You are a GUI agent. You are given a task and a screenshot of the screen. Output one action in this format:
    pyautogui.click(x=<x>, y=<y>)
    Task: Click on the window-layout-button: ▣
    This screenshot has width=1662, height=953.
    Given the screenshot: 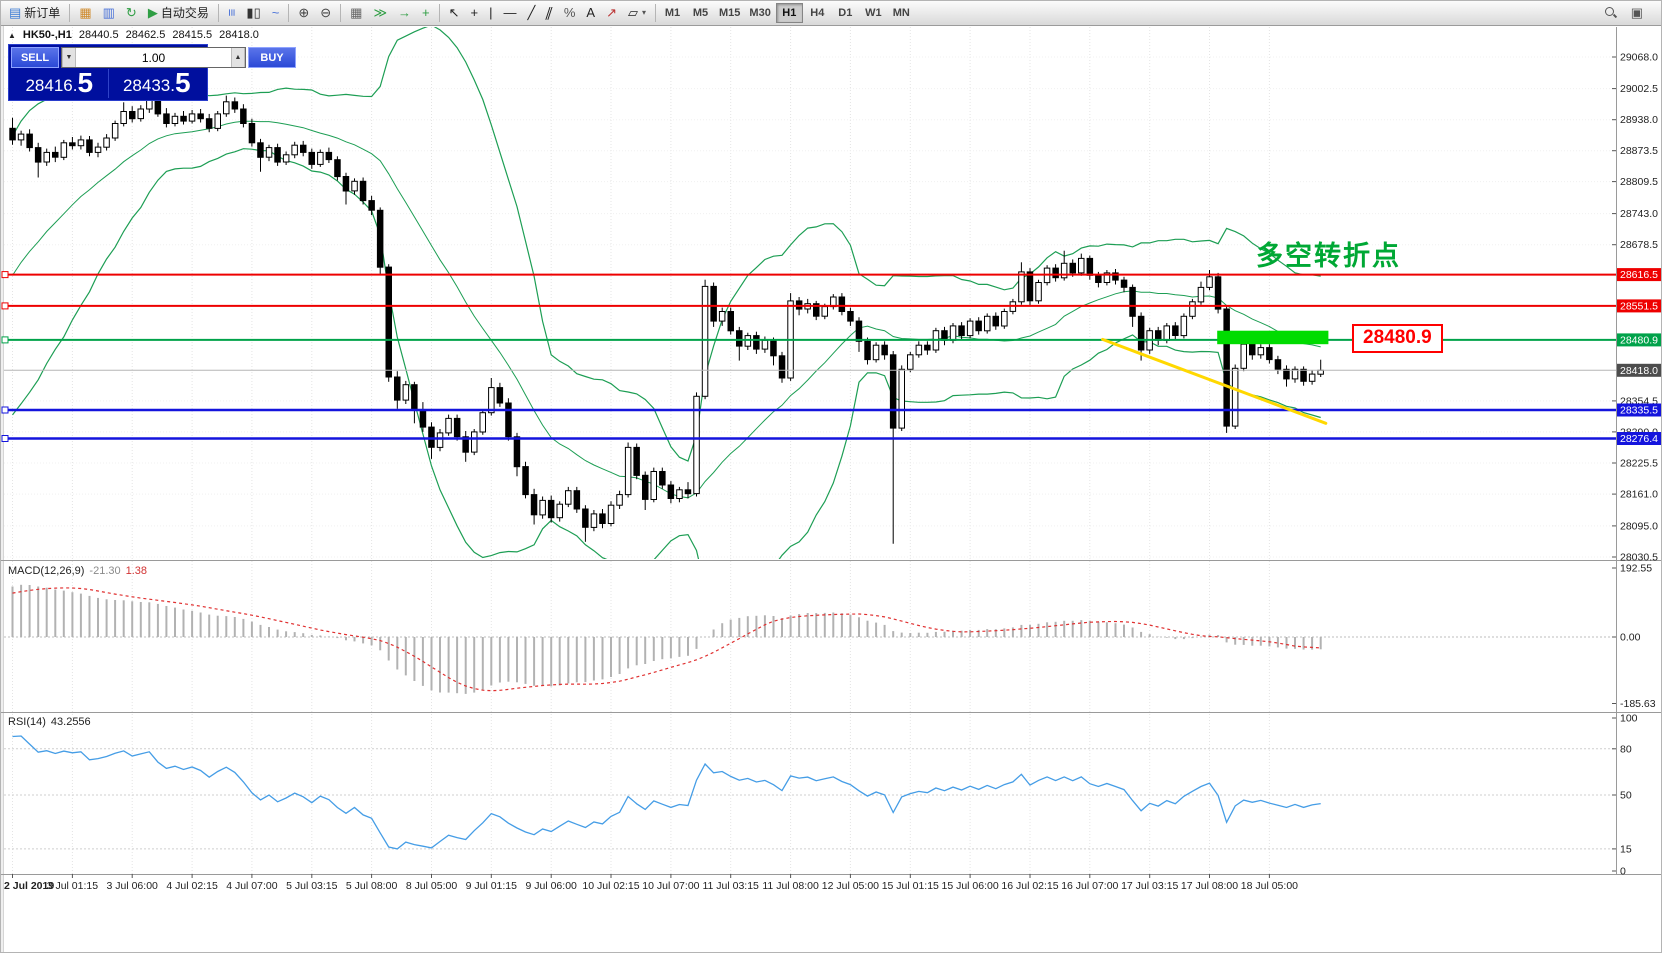 What is the action you would take?
    pyautogui.click(x=1637, y=13)
    